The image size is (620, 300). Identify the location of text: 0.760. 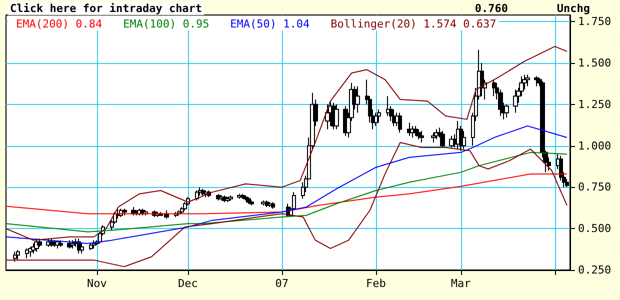
(491, 8).